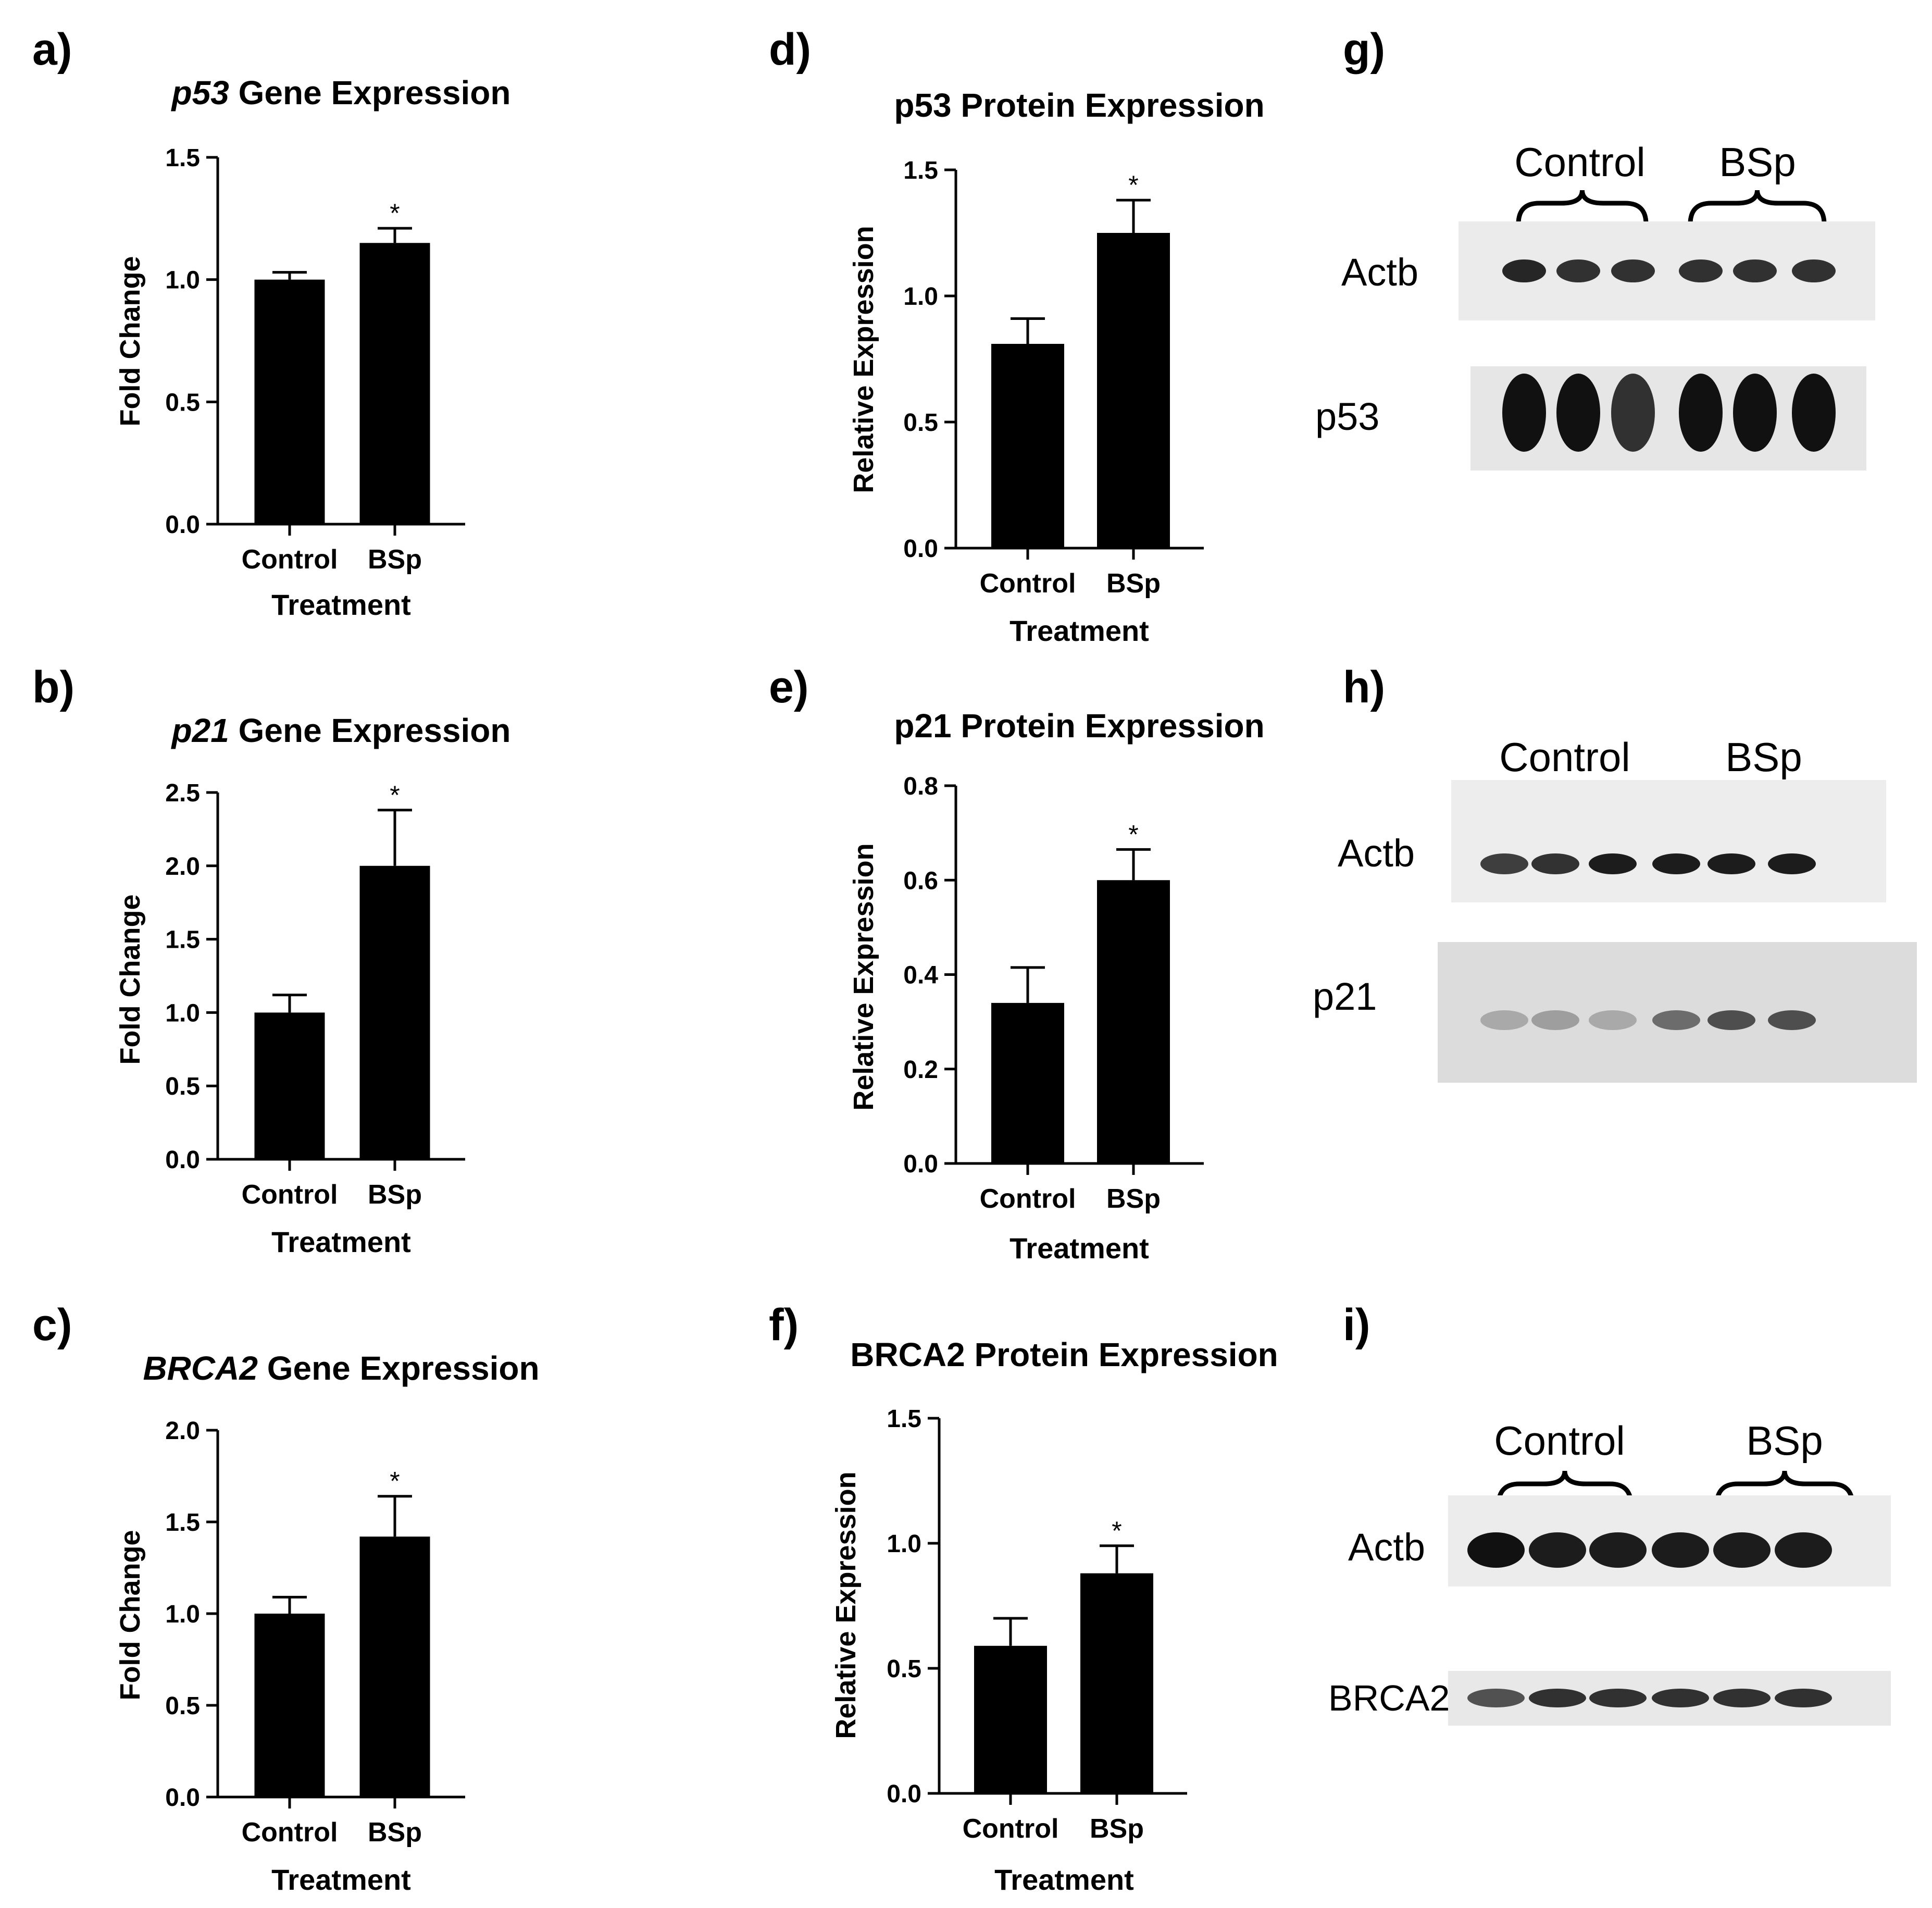  What do you see at coordinates (1079, 726) in the screenshot?
I see `title-e: p21 Protein Expression` at bounding box center [1079, 726].